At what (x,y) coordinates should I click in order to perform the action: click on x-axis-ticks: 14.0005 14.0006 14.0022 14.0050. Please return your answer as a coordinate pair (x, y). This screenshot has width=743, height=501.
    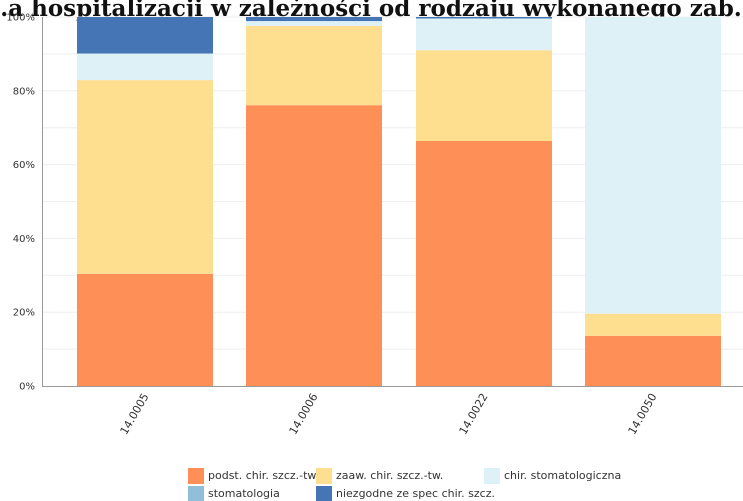
    Looking at the image, I should click on (389, 414).